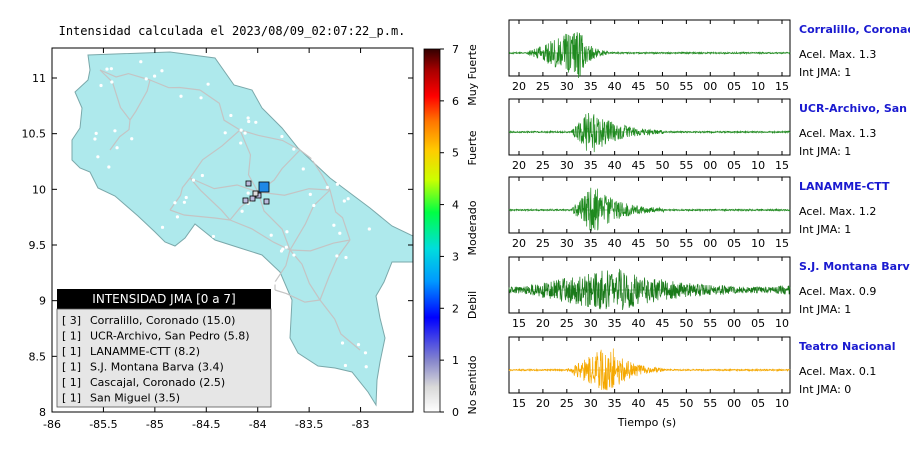 This screenshot has height=464, width=910. Describe the element at coordinates (455, 49) in the screenshot. I see `colorbar-tick-label: 7` at that location.